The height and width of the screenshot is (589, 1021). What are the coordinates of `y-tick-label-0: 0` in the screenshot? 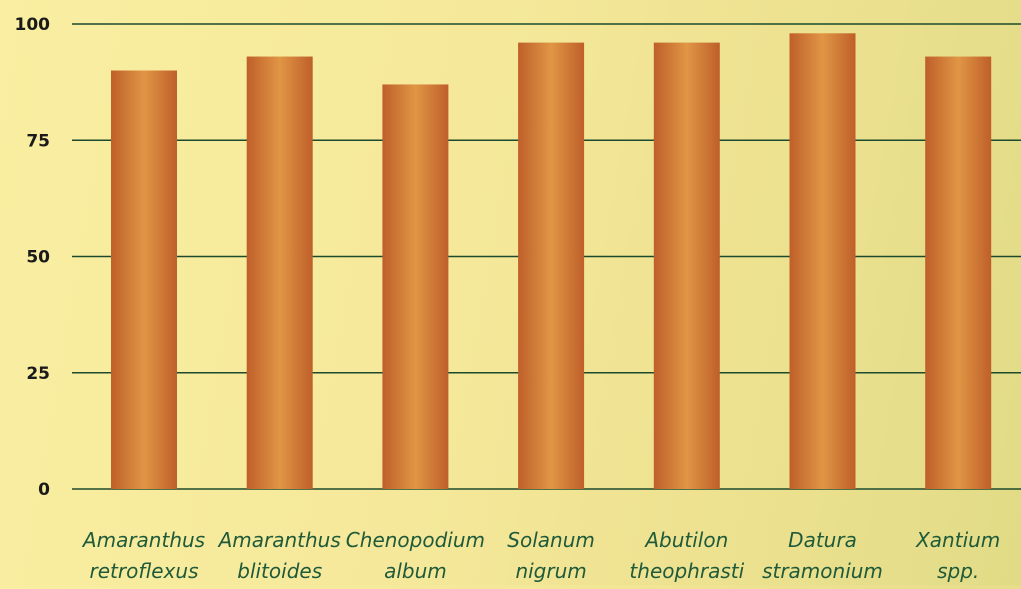 It's located at (44, 490).